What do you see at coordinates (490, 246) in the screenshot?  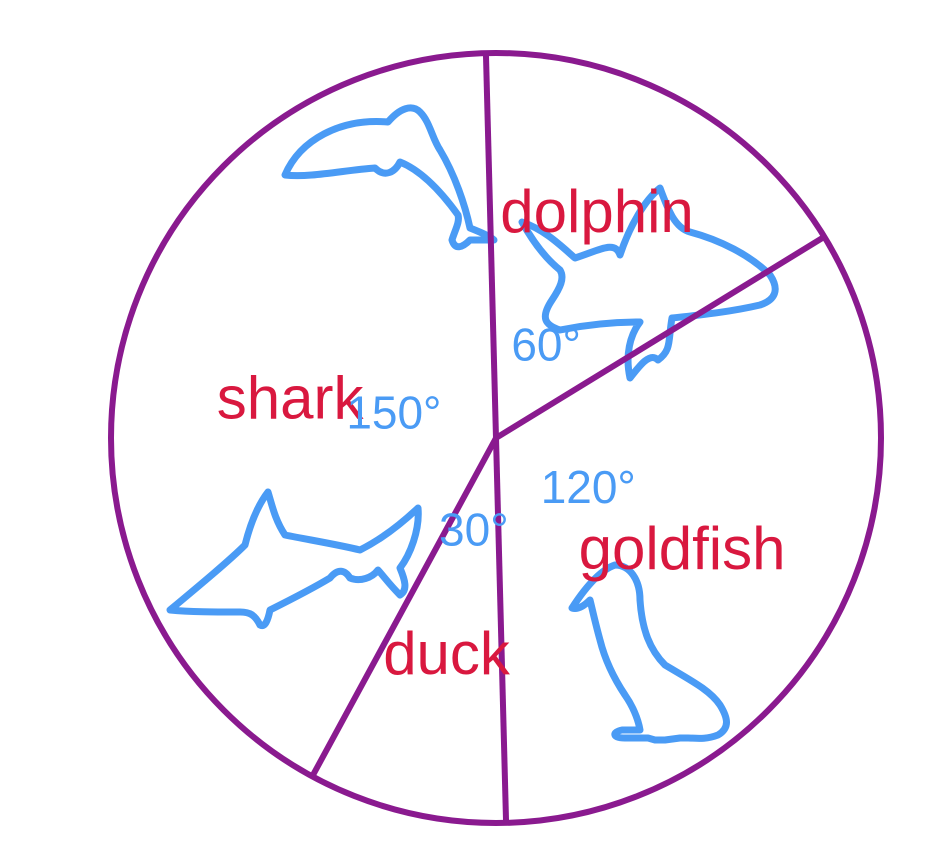 I see `slice-divider-dolphin` at bounding box center [490, 246].